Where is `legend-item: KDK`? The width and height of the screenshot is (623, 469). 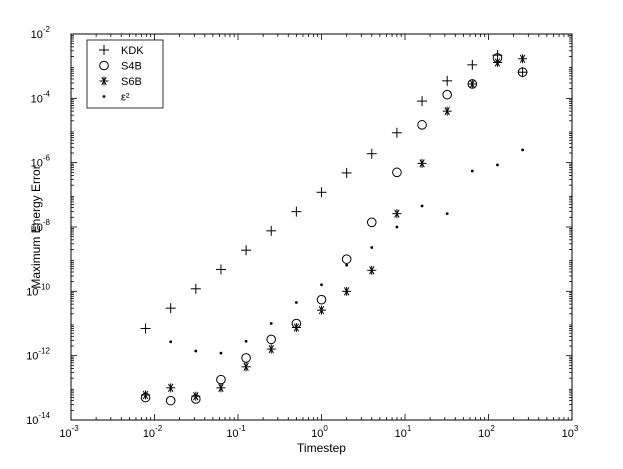
legend-item: KDK is located at coordinates (121, 51).